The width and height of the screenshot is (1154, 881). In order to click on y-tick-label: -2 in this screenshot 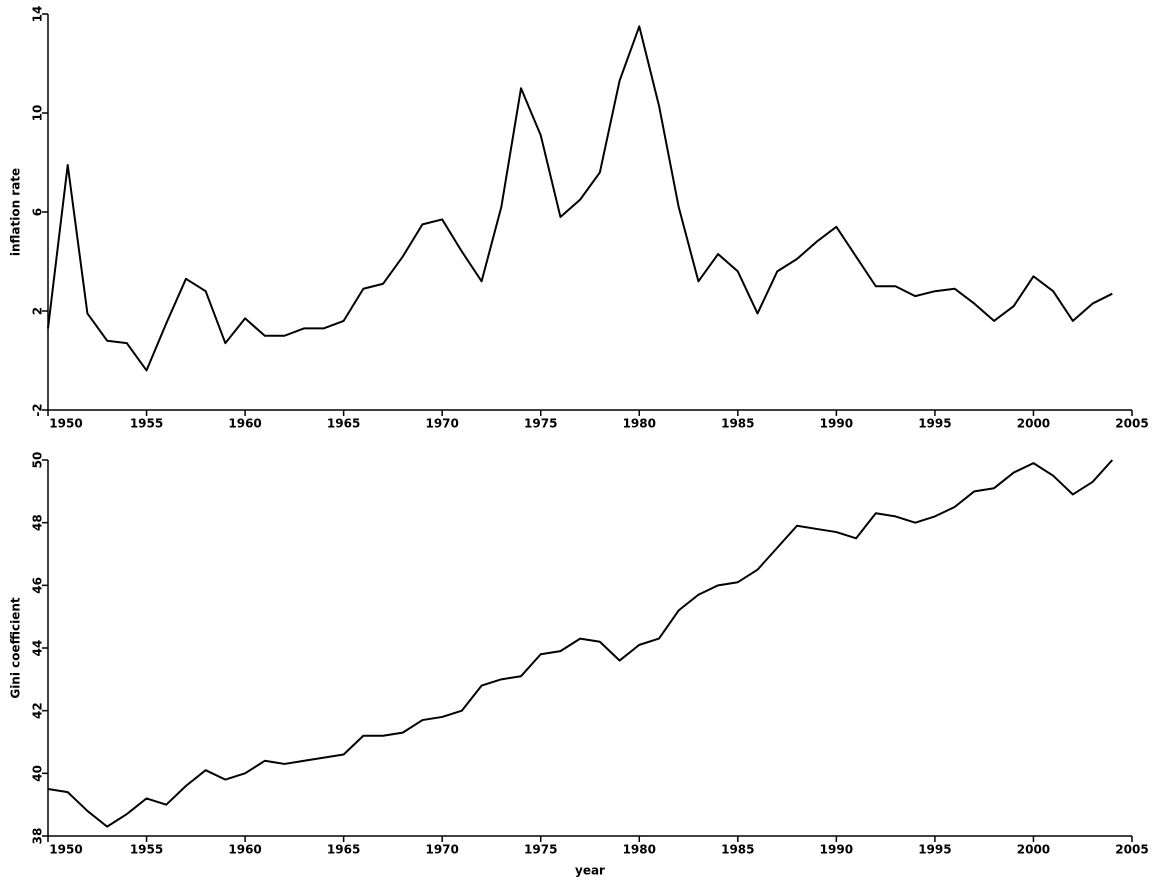, I will do `click(38, 409)`.